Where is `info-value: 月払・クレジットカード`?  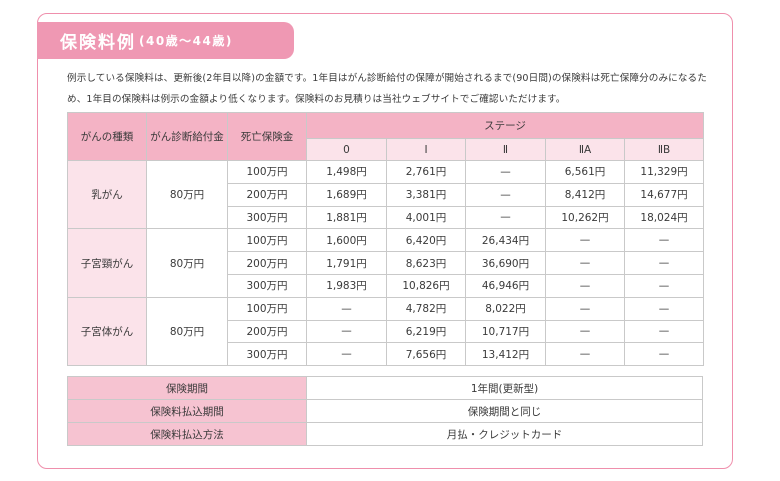
info-value: 月払・クレジットカード is located at coordinates (504, 434).